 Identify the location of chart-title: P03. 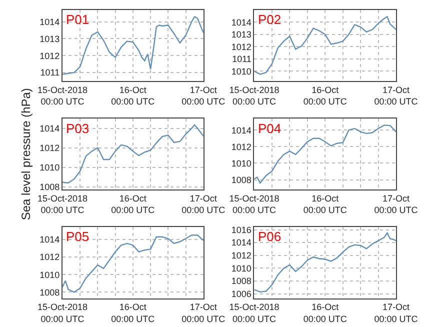
(78, 128).